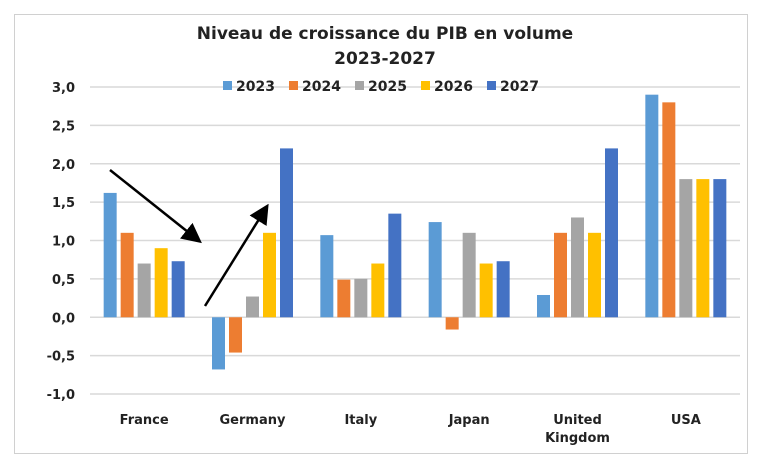 The width and height of the screenshot is (760, 468). Describe the element at coordinates (503, 289) in the screenshot. I see `bar-2027-japan` at that location.